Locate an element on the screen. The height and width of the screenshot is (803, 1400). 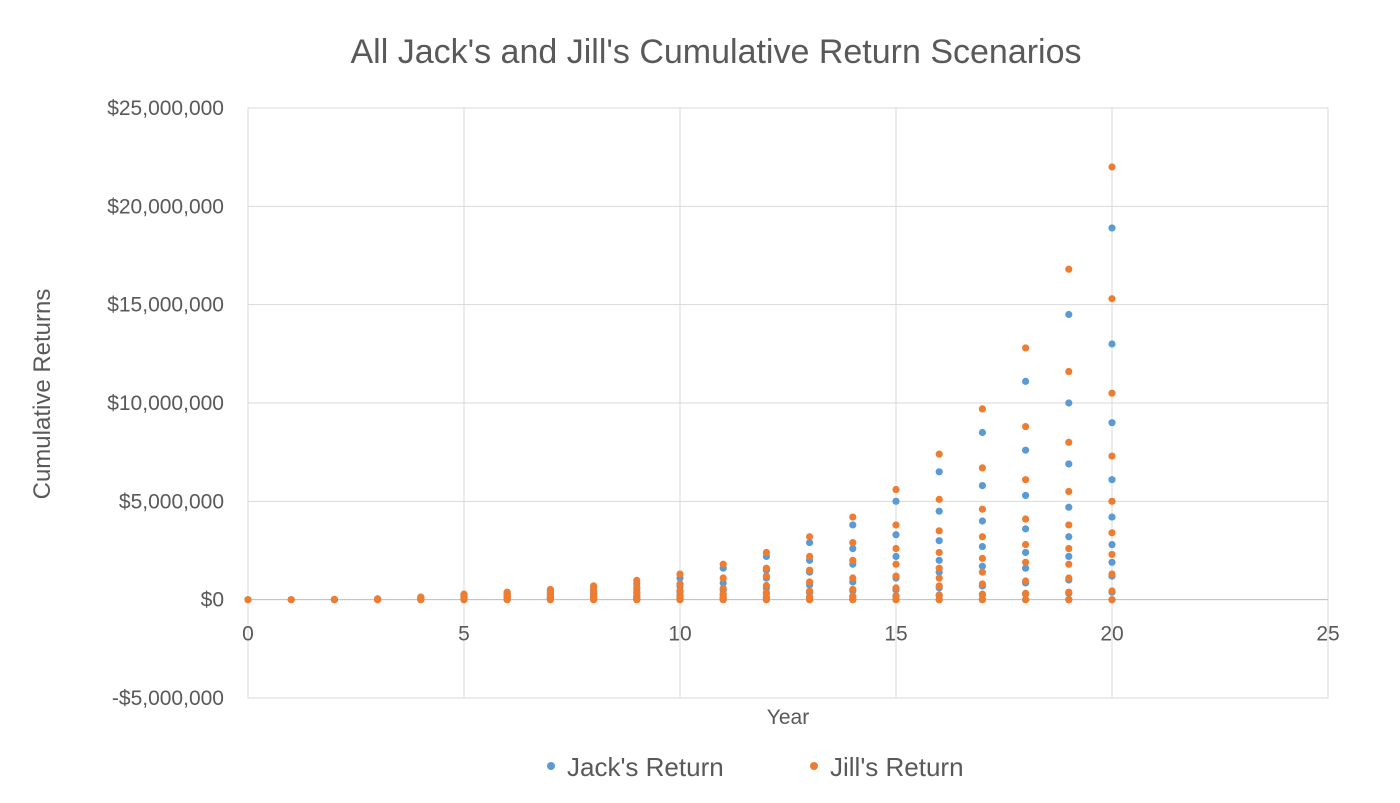
x-tick-label: 10 is located at coordinates (679, 634).